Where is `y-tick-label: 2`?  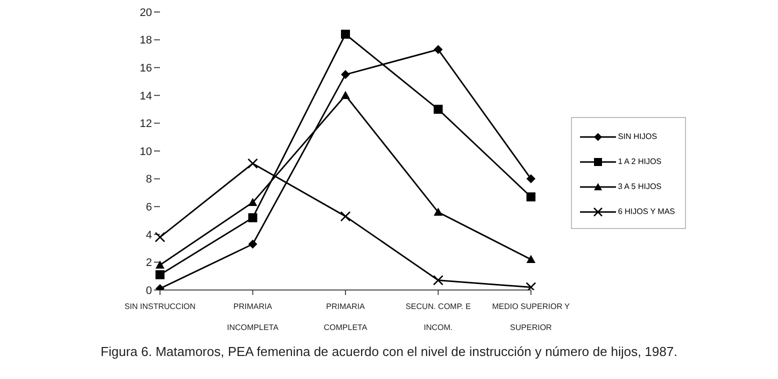 y-tick-label: 2 is located at coordinates (149, 263).